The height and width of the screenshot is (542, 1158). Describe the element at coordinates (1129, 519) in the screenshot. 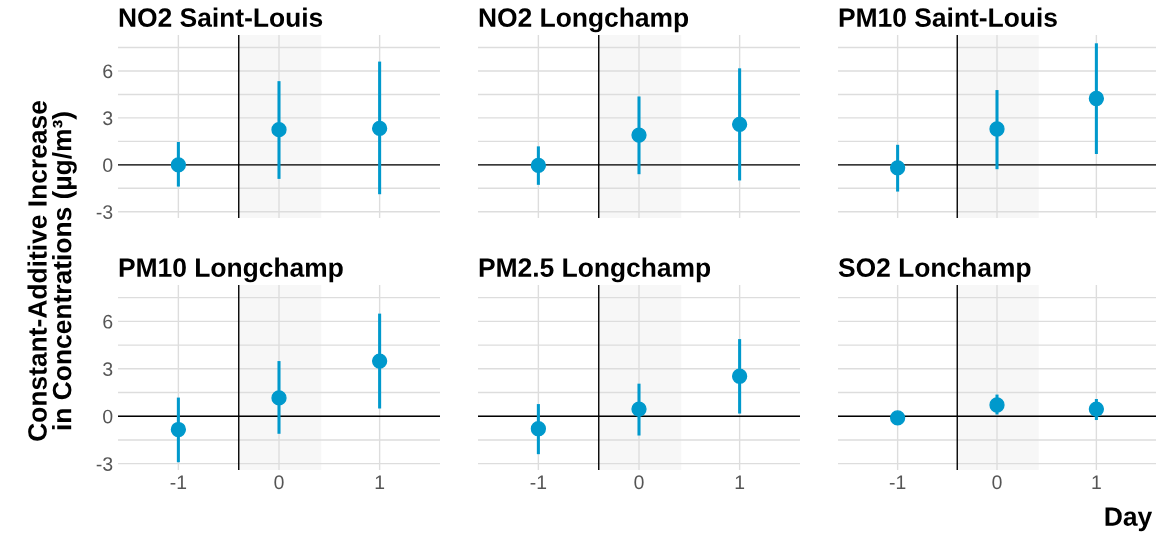

I see `x-axis-title: Day` at that location.